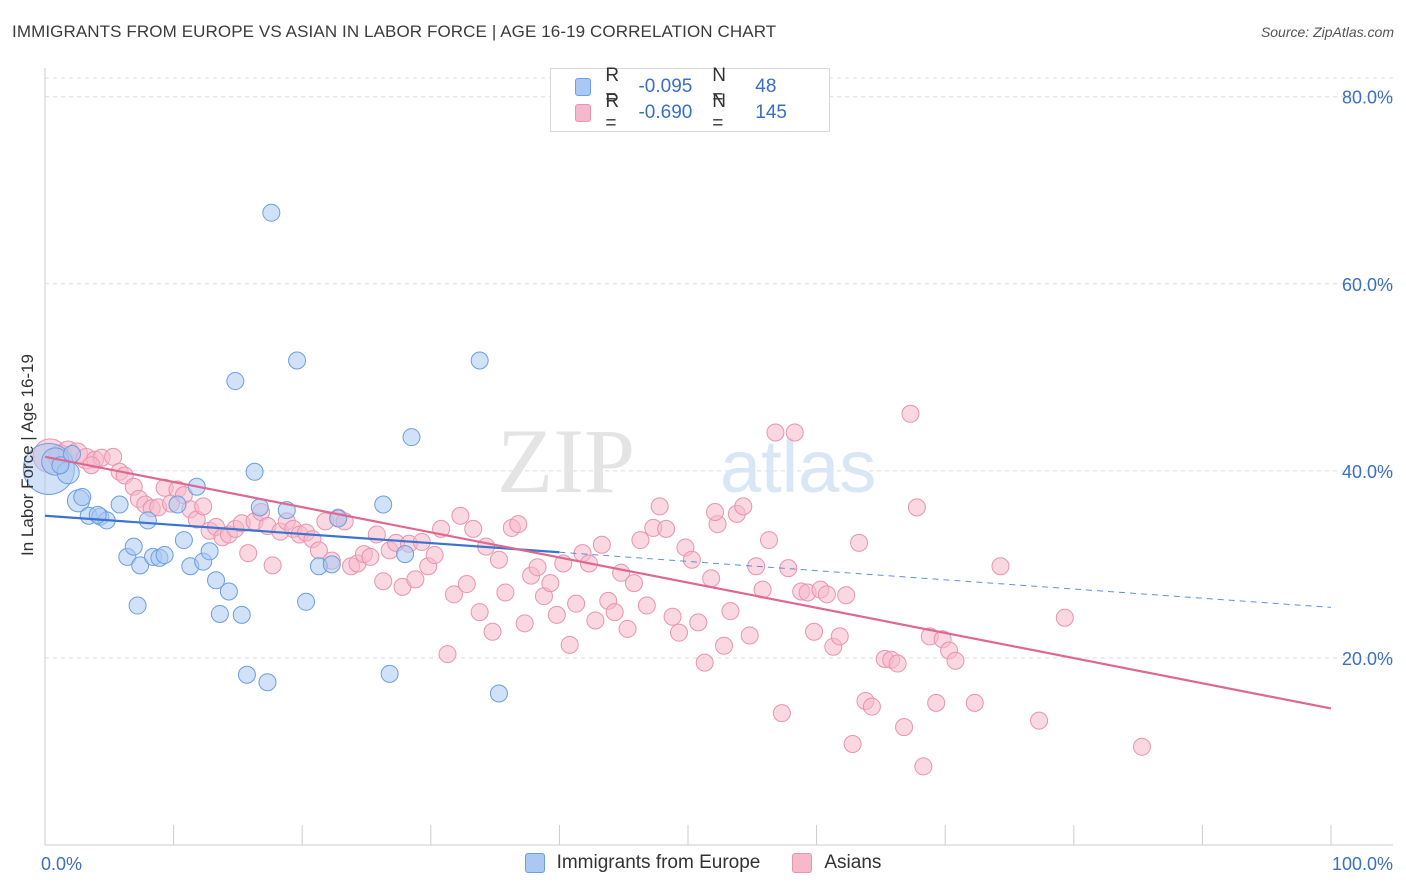 Image resolution: width=1406 pixels, height=892 pixels. What do you see at coordinates (945, 579) in the screenshot?
I see `europe-trendline-extension` at bounding box center [945, 579].